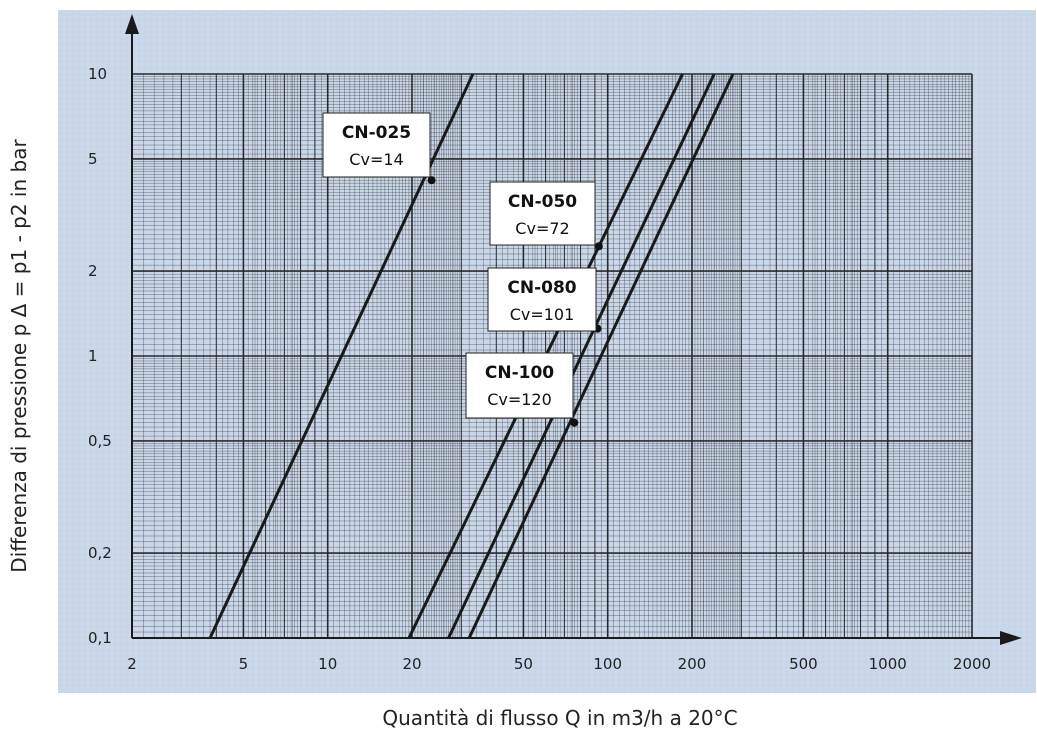 The width and height of the screenshot is (1037, 741). I want to click on series-label-box: CN-025 Cv=14, so click(376, 145).